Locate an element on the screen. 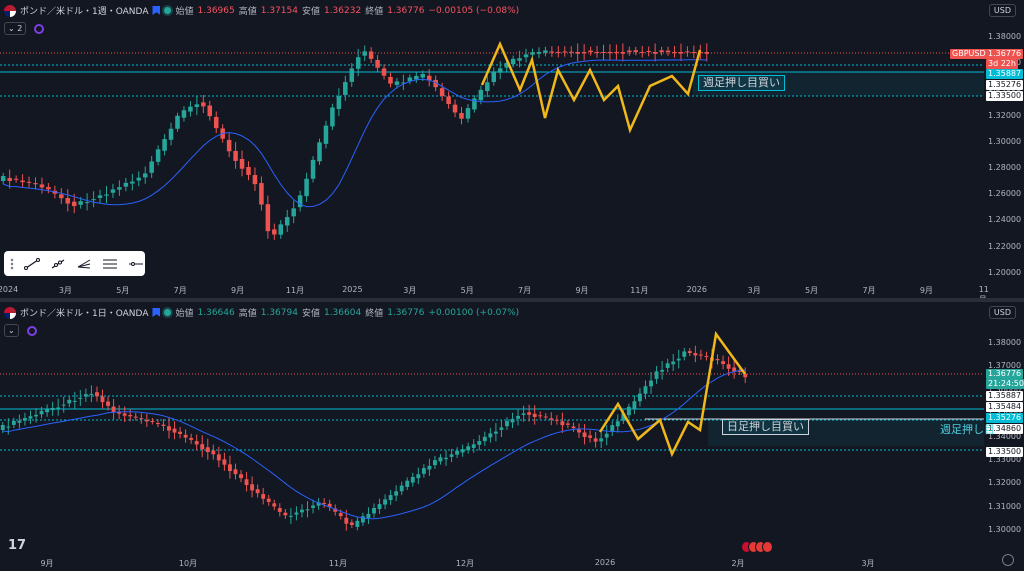 Image resolution: width=1024 pixels, height=571 pixels. pane-divider is located at coordinates (512, 300).